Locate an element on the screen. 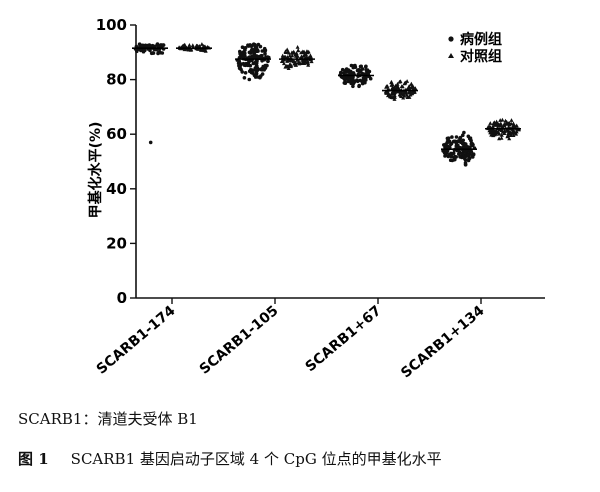 The image size is (600, 492). x-tick-label: SCARB1-174 is located at coordinates (136, 340).